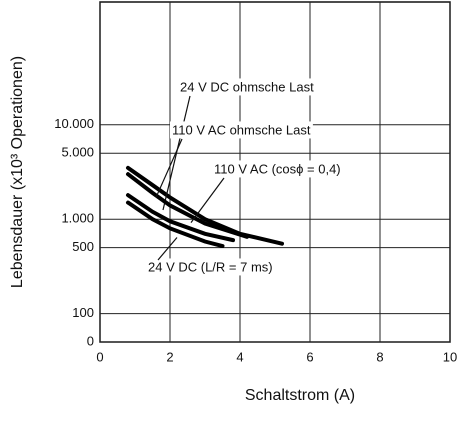 This screenshot has height=432, width=462. I want to click on y-tick-label: 1.000, so click(77, 218).